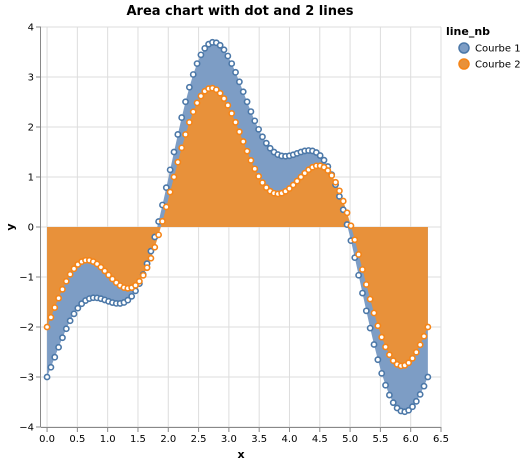 Image resolution: width=524 pixels, height=464 pixels. What do you see at coordinates (441, 439) in the screenshot?
I see `x-tick-label: 6.5` at bounding box center [441, 439].